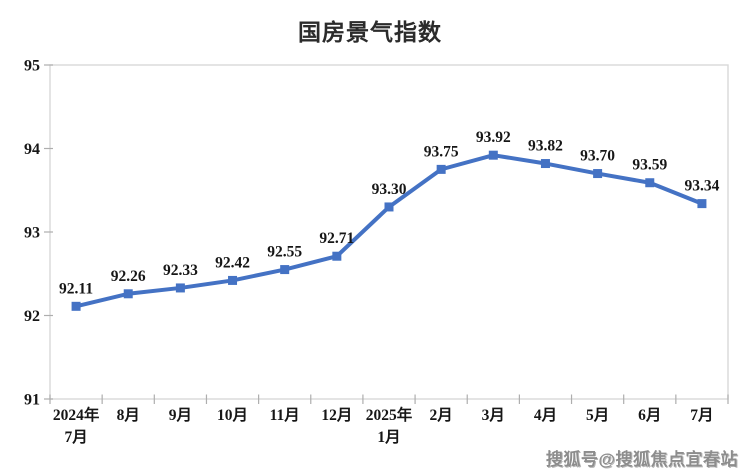 This screenshot has width=740, height=473. What do you see at coordinates (180, 415) in the screenshot?
I see `x-axis-label: 9月` at bounding box center [180, 415].